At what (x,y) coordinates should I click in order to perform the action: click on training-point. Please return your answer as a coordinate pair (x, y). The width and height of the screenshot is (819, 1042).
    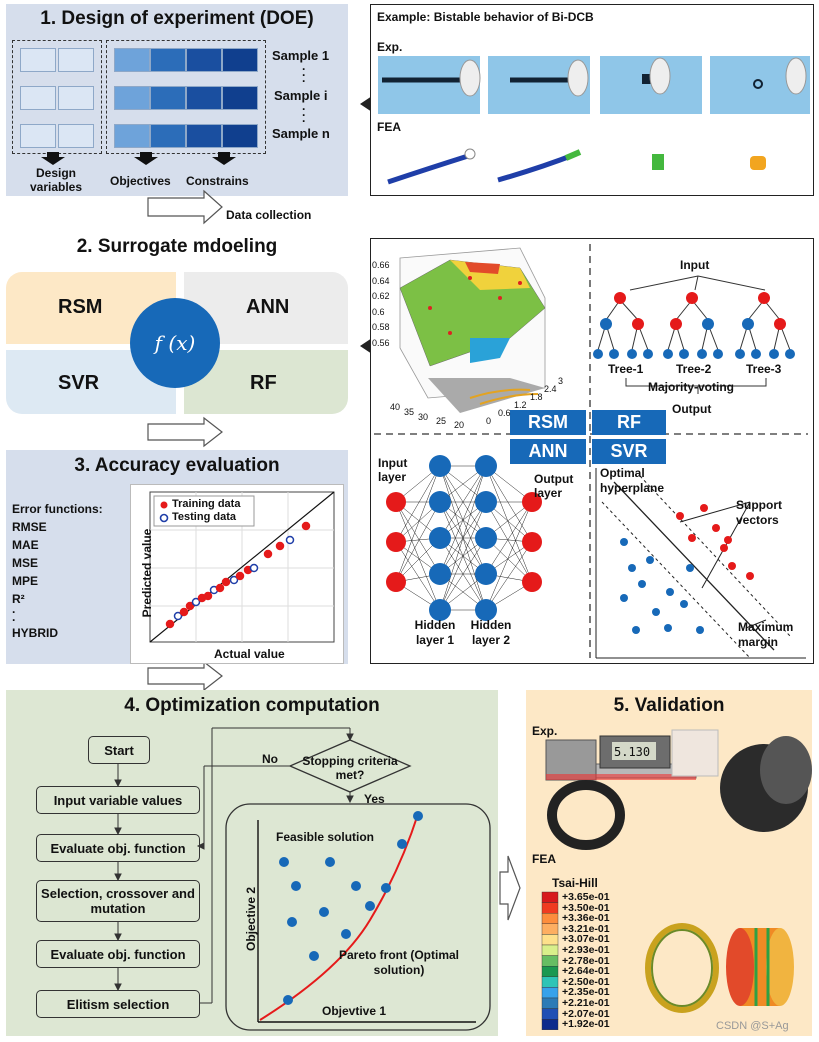
    Looking at the image, I should click on (220, 588).